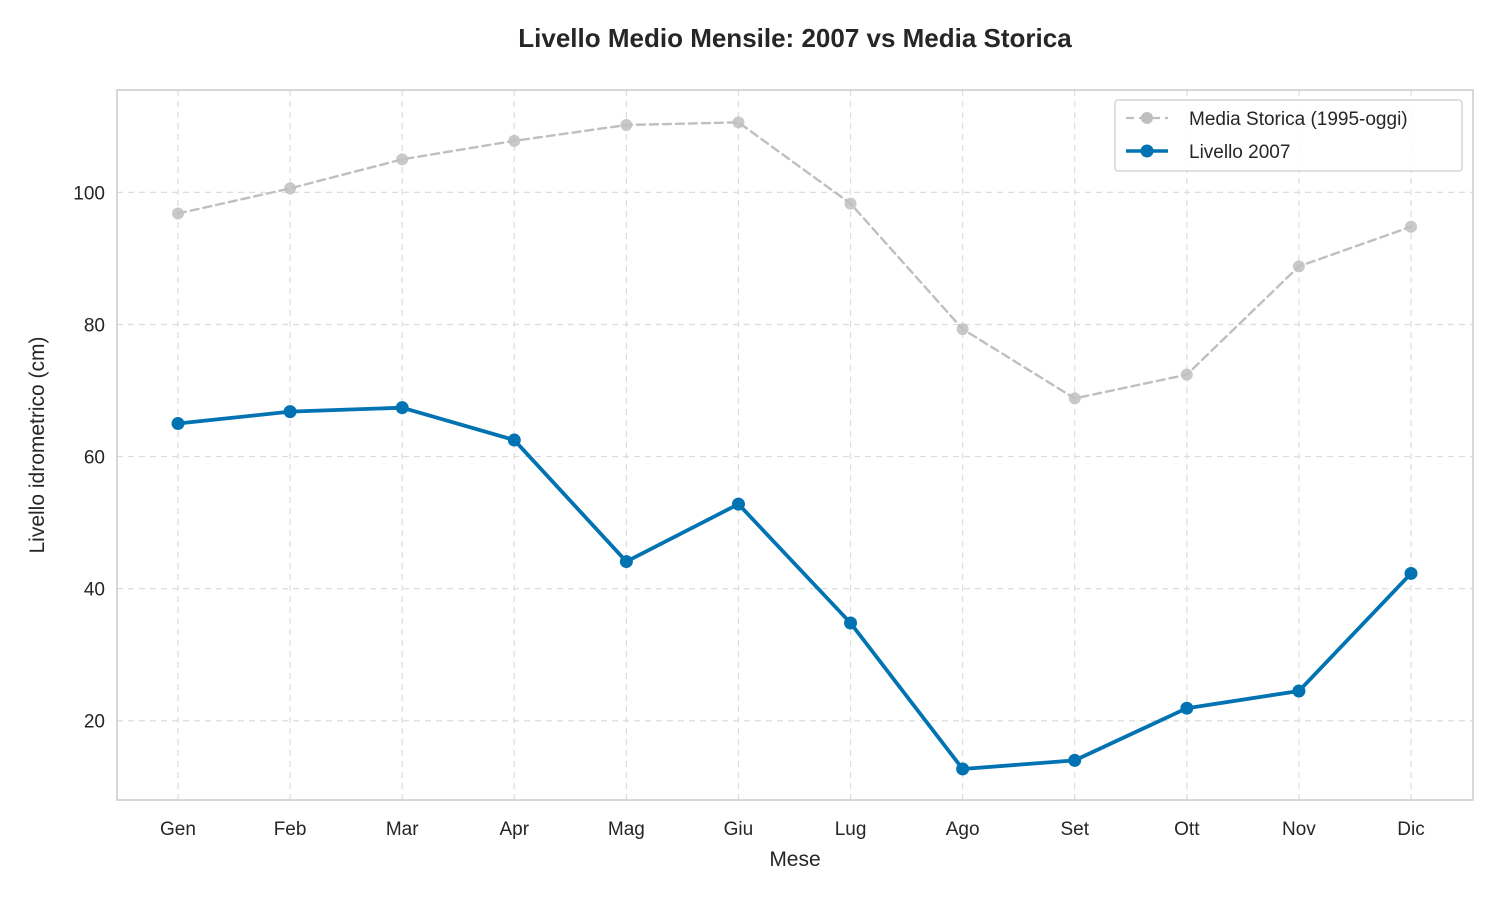  I want to click on x-tick-label: Mag, so click(626, 829).